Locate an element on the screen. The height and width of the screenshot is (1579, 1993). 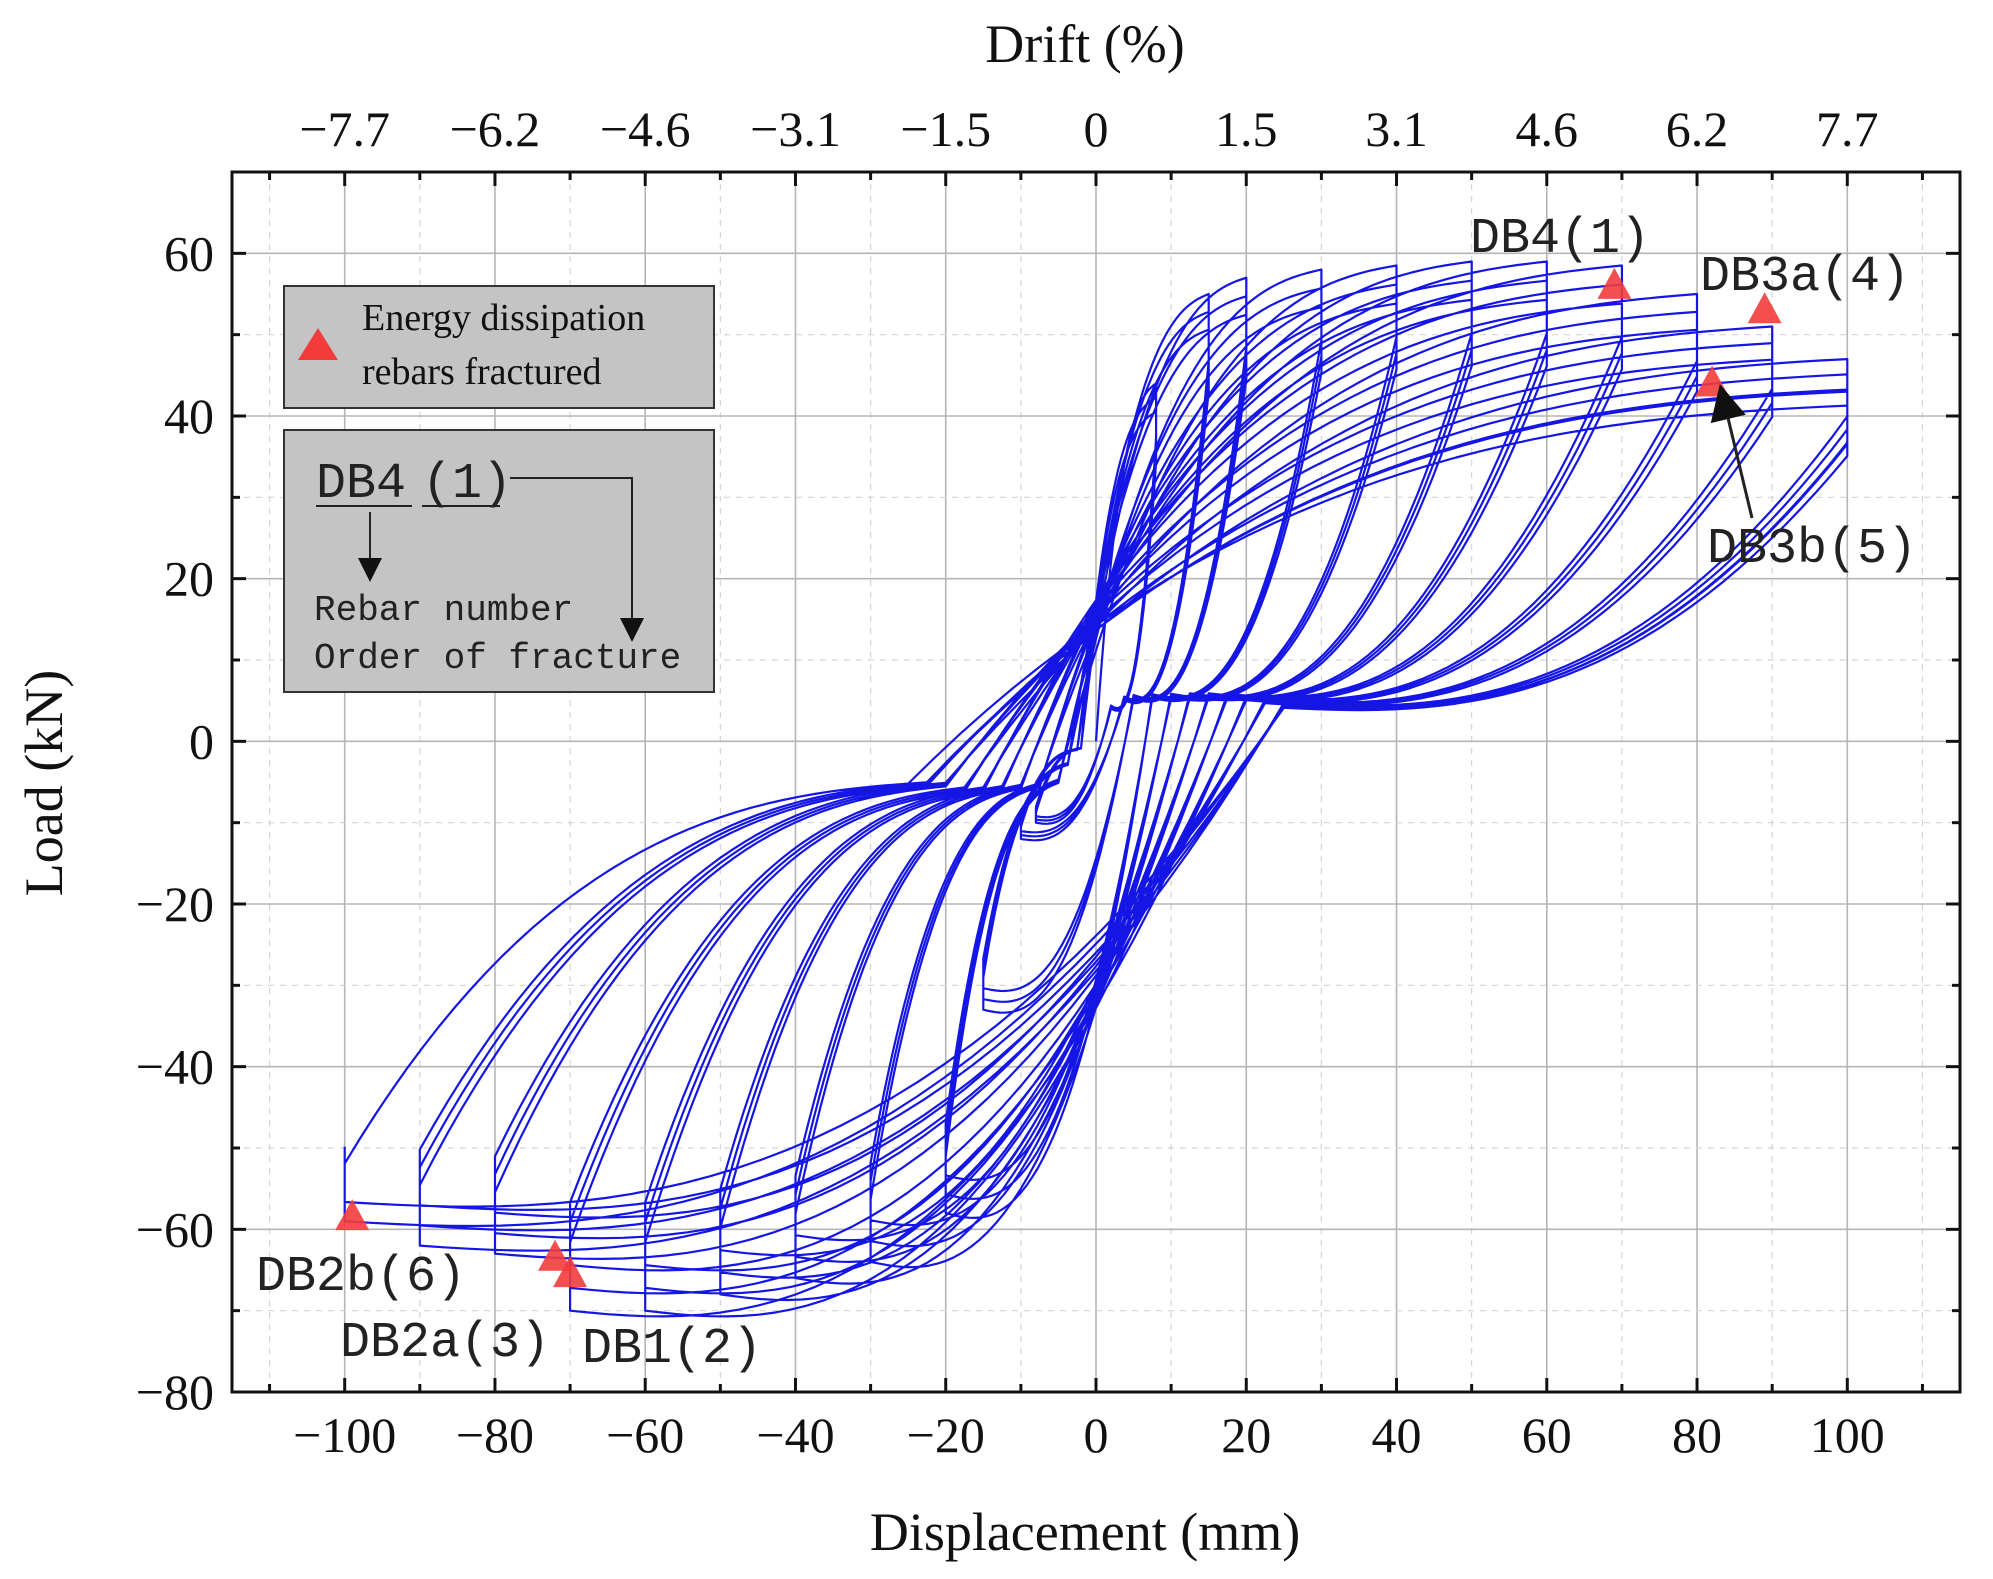
x-tick-label: 100 is located at coordinates (1847, 1435).